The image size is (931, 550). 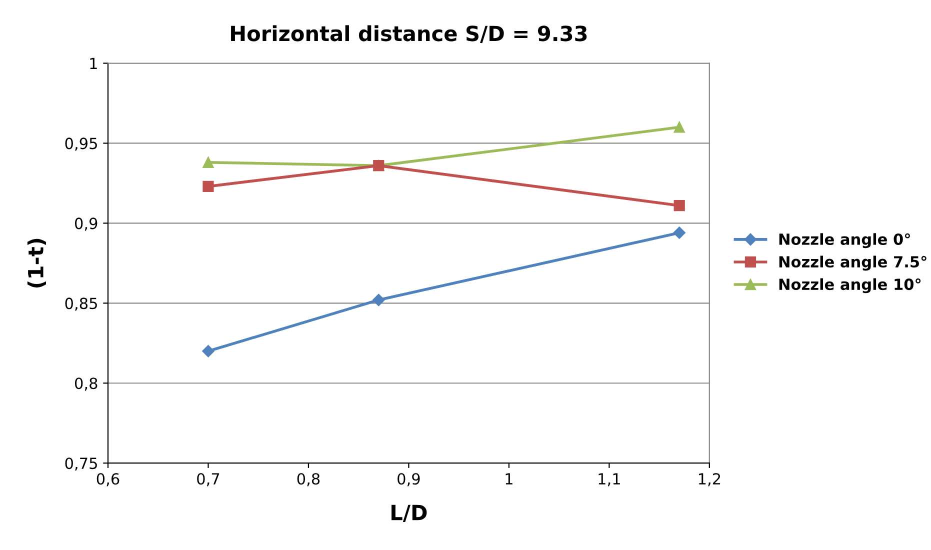 I want to click on x-tick-label: 1, so click(x=509, y=478).